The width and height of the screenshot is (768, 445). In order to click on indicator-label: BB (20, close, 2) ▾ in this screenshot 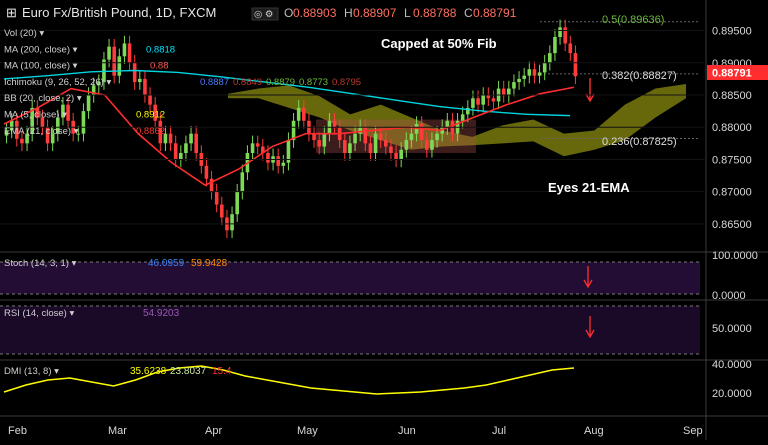, I will do `click(43, 98)`.